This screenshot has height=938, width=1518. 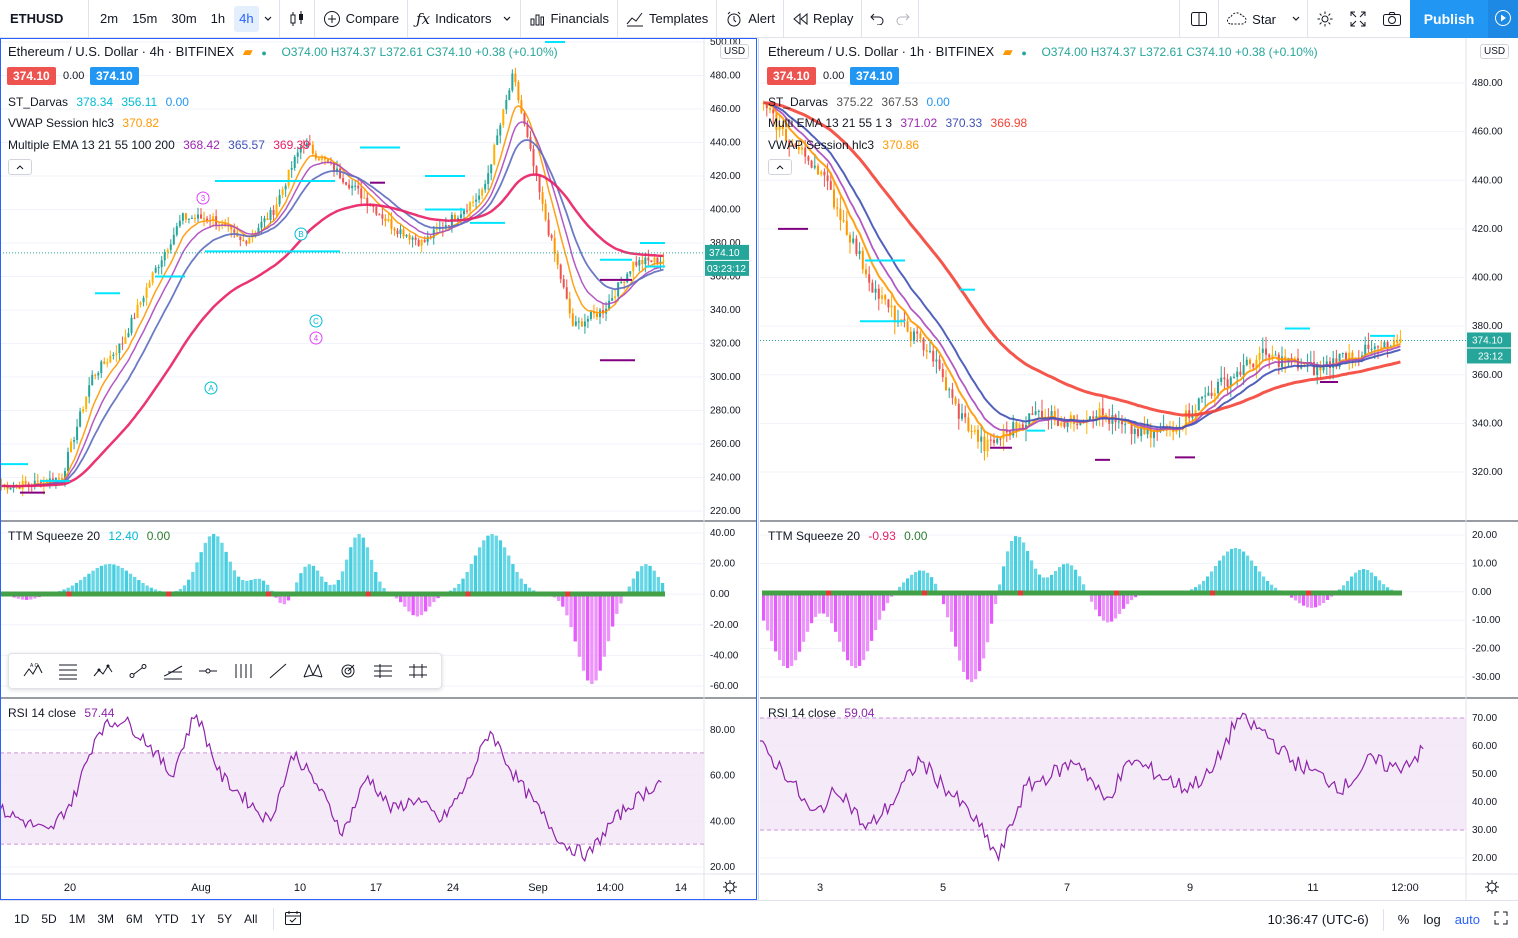 I want to click on ray-line-icon, so click(x=277, y=671).